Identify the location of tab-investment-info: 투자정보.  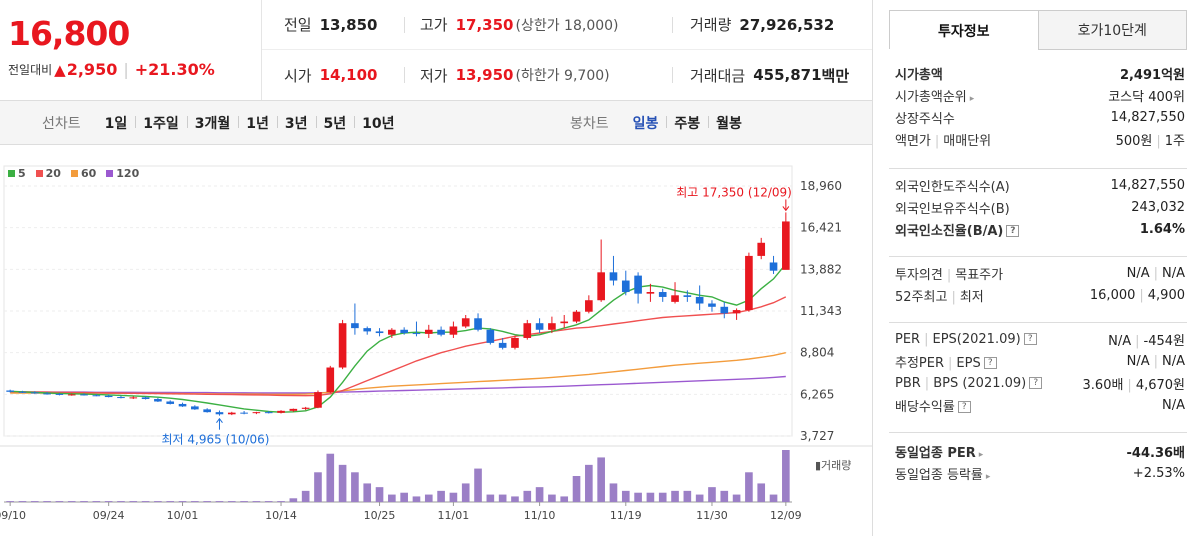
(964, 30).